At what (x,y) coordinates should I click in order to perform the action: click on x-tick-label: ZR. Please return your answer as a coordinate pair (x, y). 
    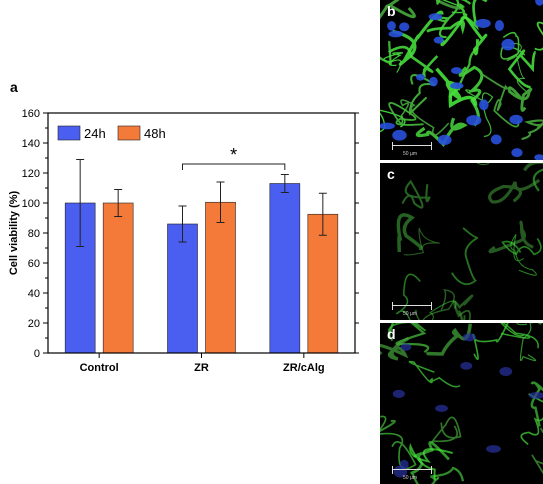
    Looking at the image, I should click on (201, 368).